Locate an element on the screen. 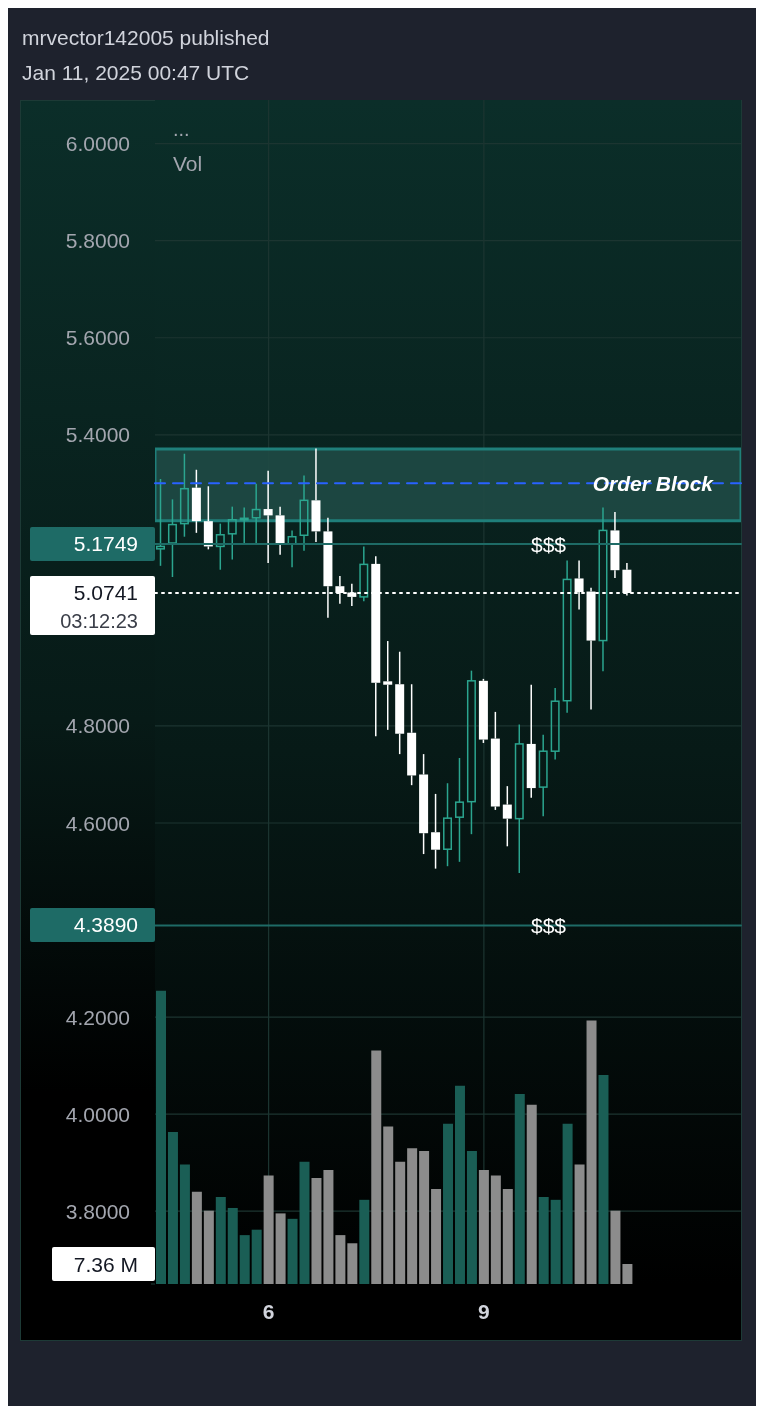  text: 5.1749 is located at coordinates (92, 544).